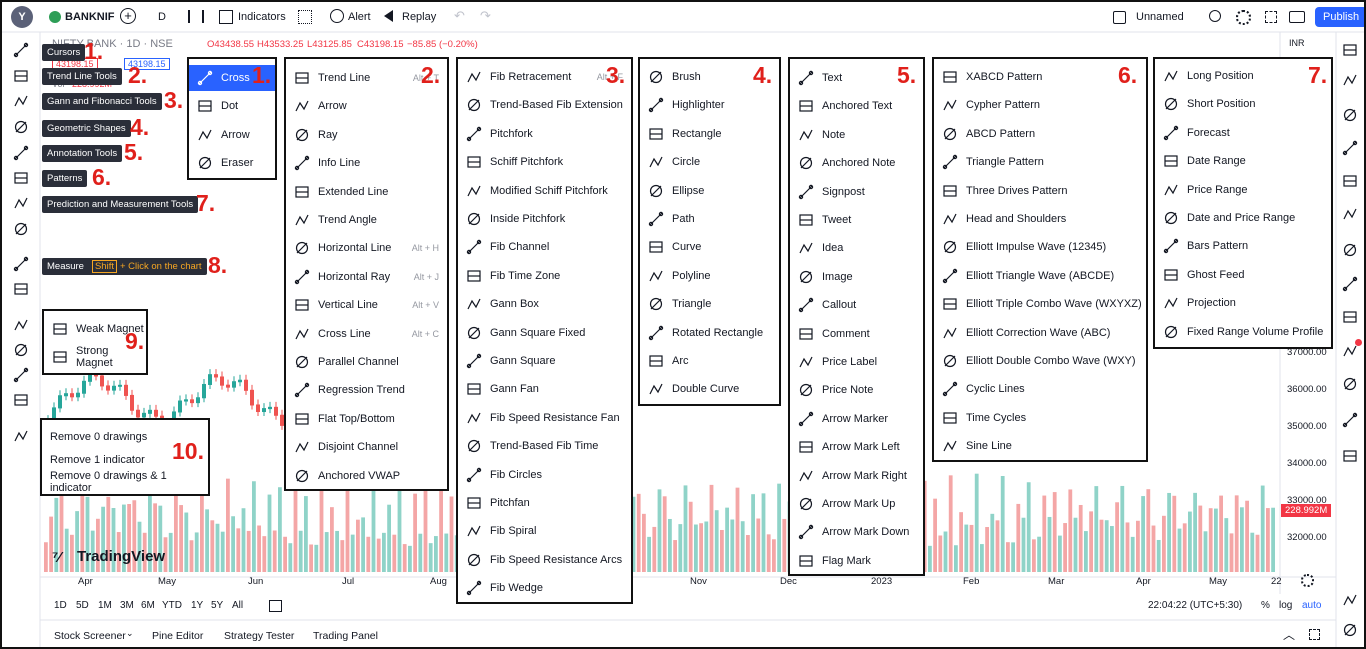 The width and height of the screenshot is (1366, 649). Describe the element at coordinates (128, 16) in the screenshot. I see `add-symbol: +` at that location.